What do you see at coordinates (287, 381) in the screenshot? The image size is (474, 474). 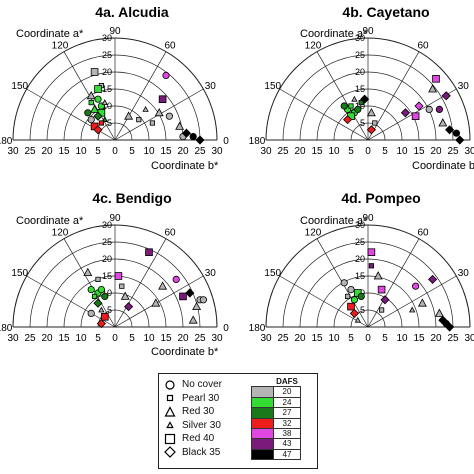 I see `dafs-header: DAFS` at bounding box center [287, 381].